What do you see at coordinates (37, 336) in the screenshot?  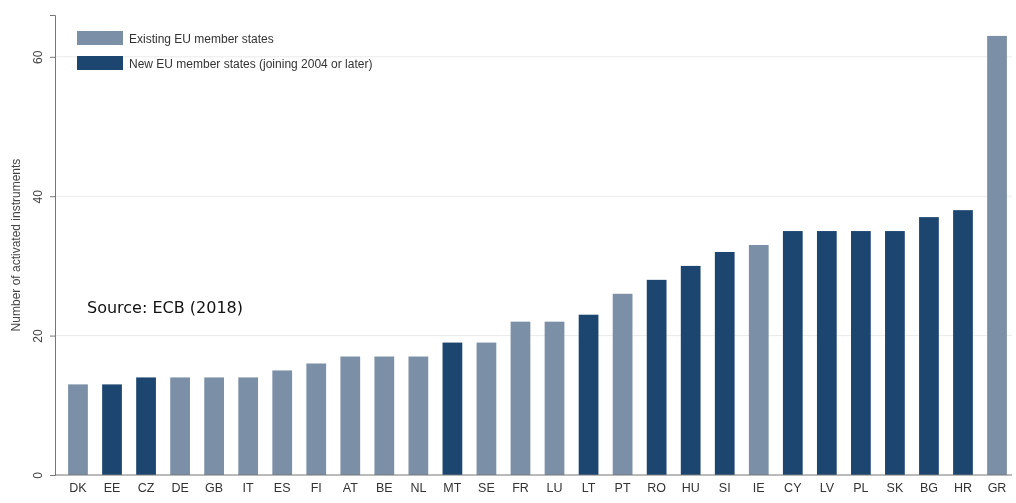 I see `y-tick-label: 20` at bounding box center [37, 336].